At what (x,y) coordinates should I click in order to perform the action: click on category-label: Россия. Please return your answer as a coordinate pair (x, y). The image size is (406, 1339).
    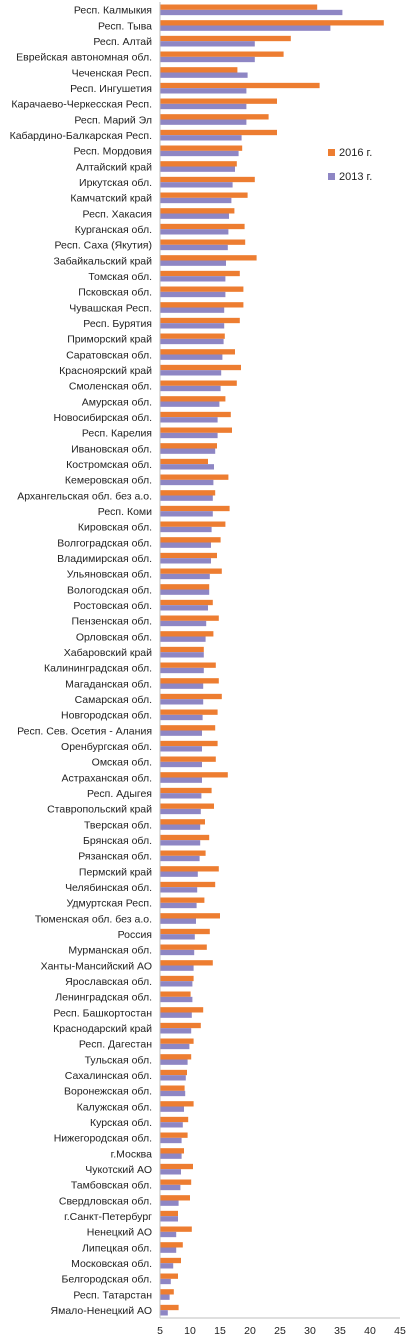
    Looking at the image, I should click on (135, 935).